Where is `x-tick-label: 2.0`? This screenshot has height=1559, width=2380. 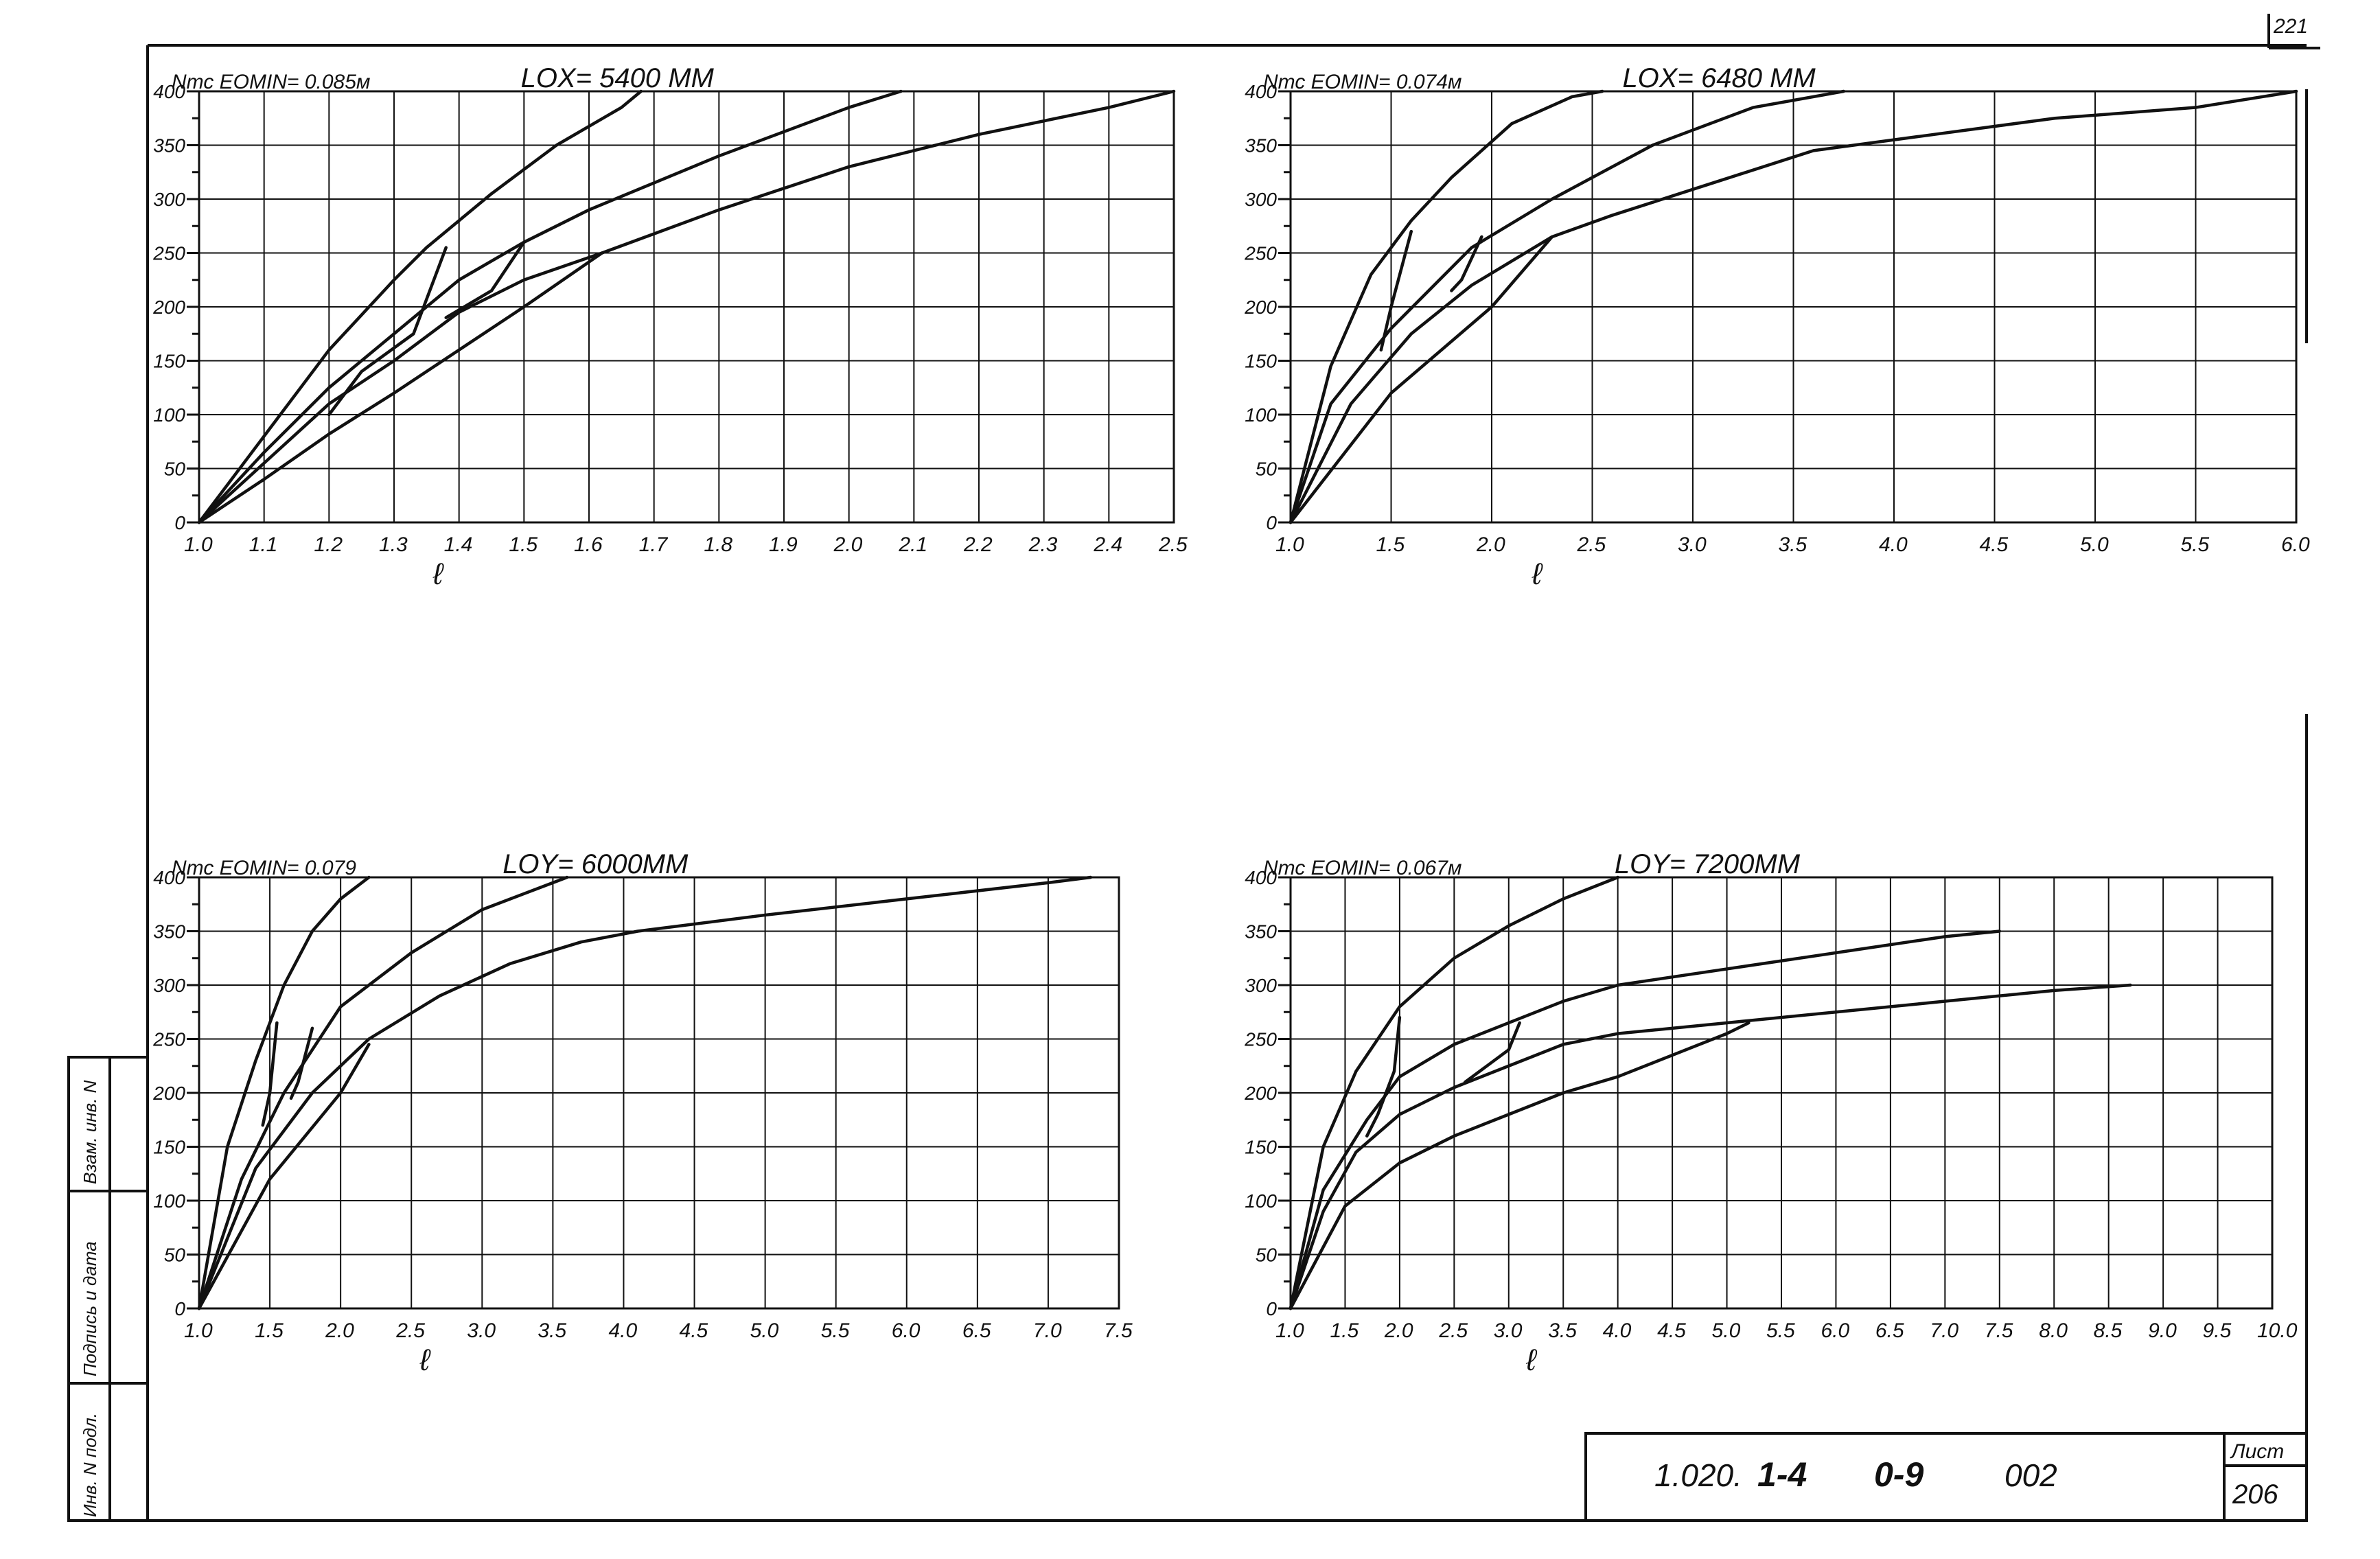
x-tick-label: 2.0 is located at coordinates (1490, 544).